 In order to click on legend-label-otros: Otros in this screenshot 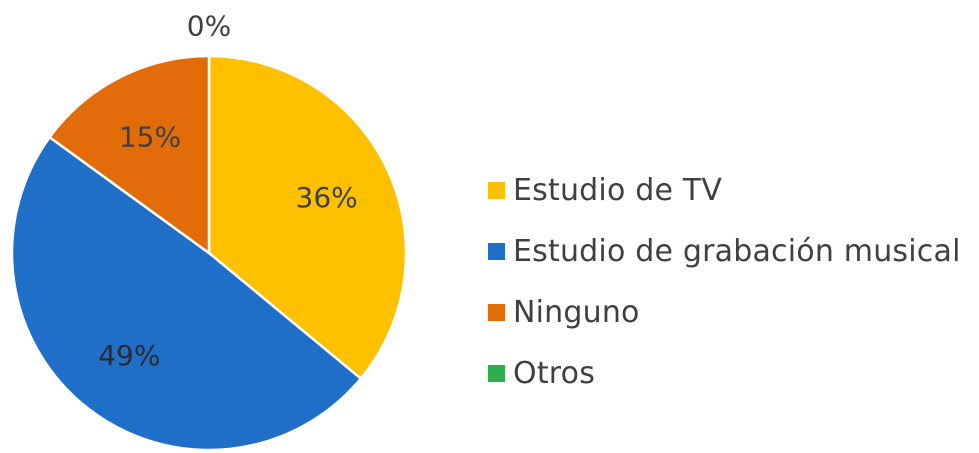, I will do `click(554, 373)`.